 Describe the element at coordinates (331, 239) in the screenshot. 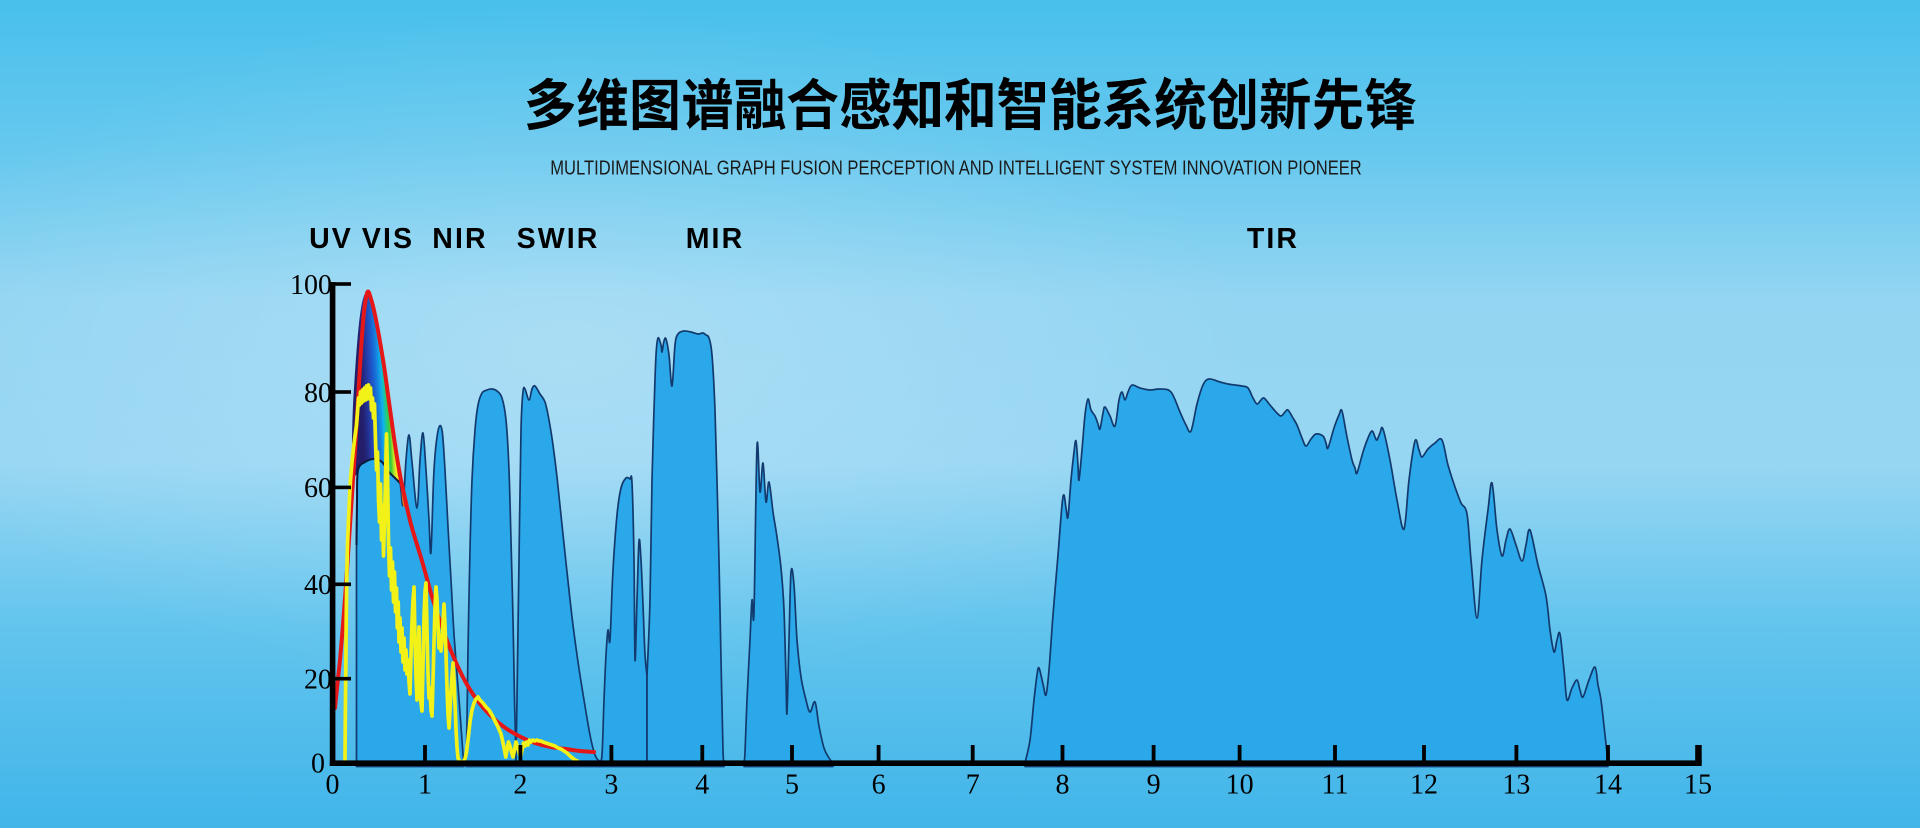

I see `svg-text: UV` at that location.